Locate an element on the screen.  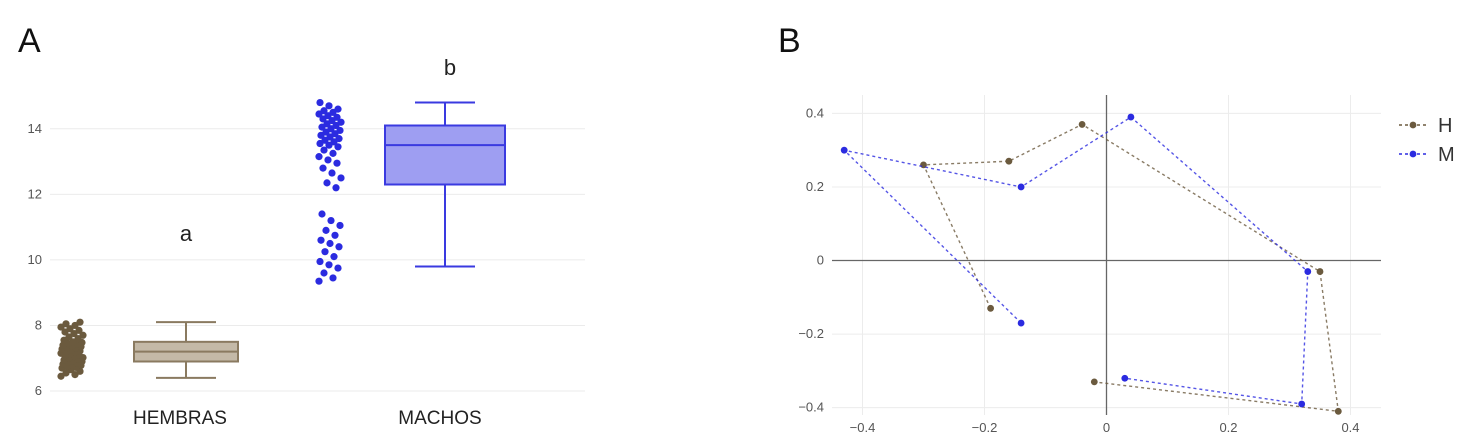
legend-item: H is located at coordinates (1425, 126).